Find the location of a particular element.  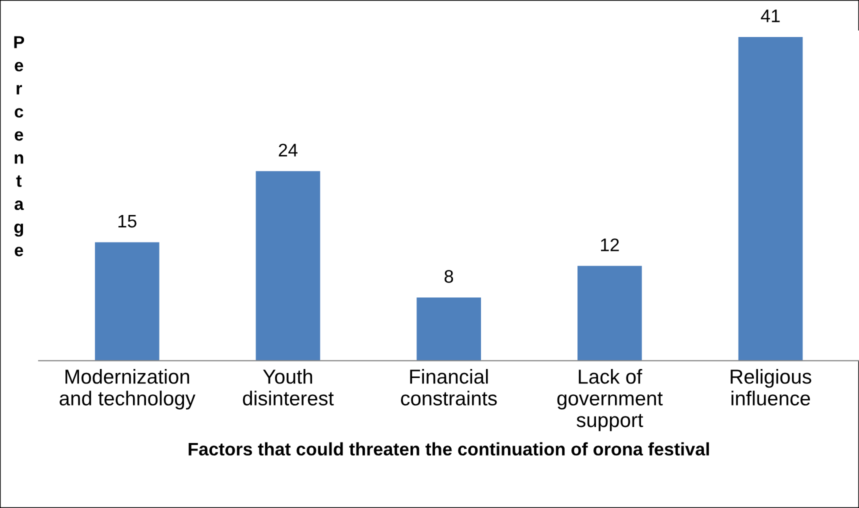

data-label: 8 is located at coordinates (449, 276).